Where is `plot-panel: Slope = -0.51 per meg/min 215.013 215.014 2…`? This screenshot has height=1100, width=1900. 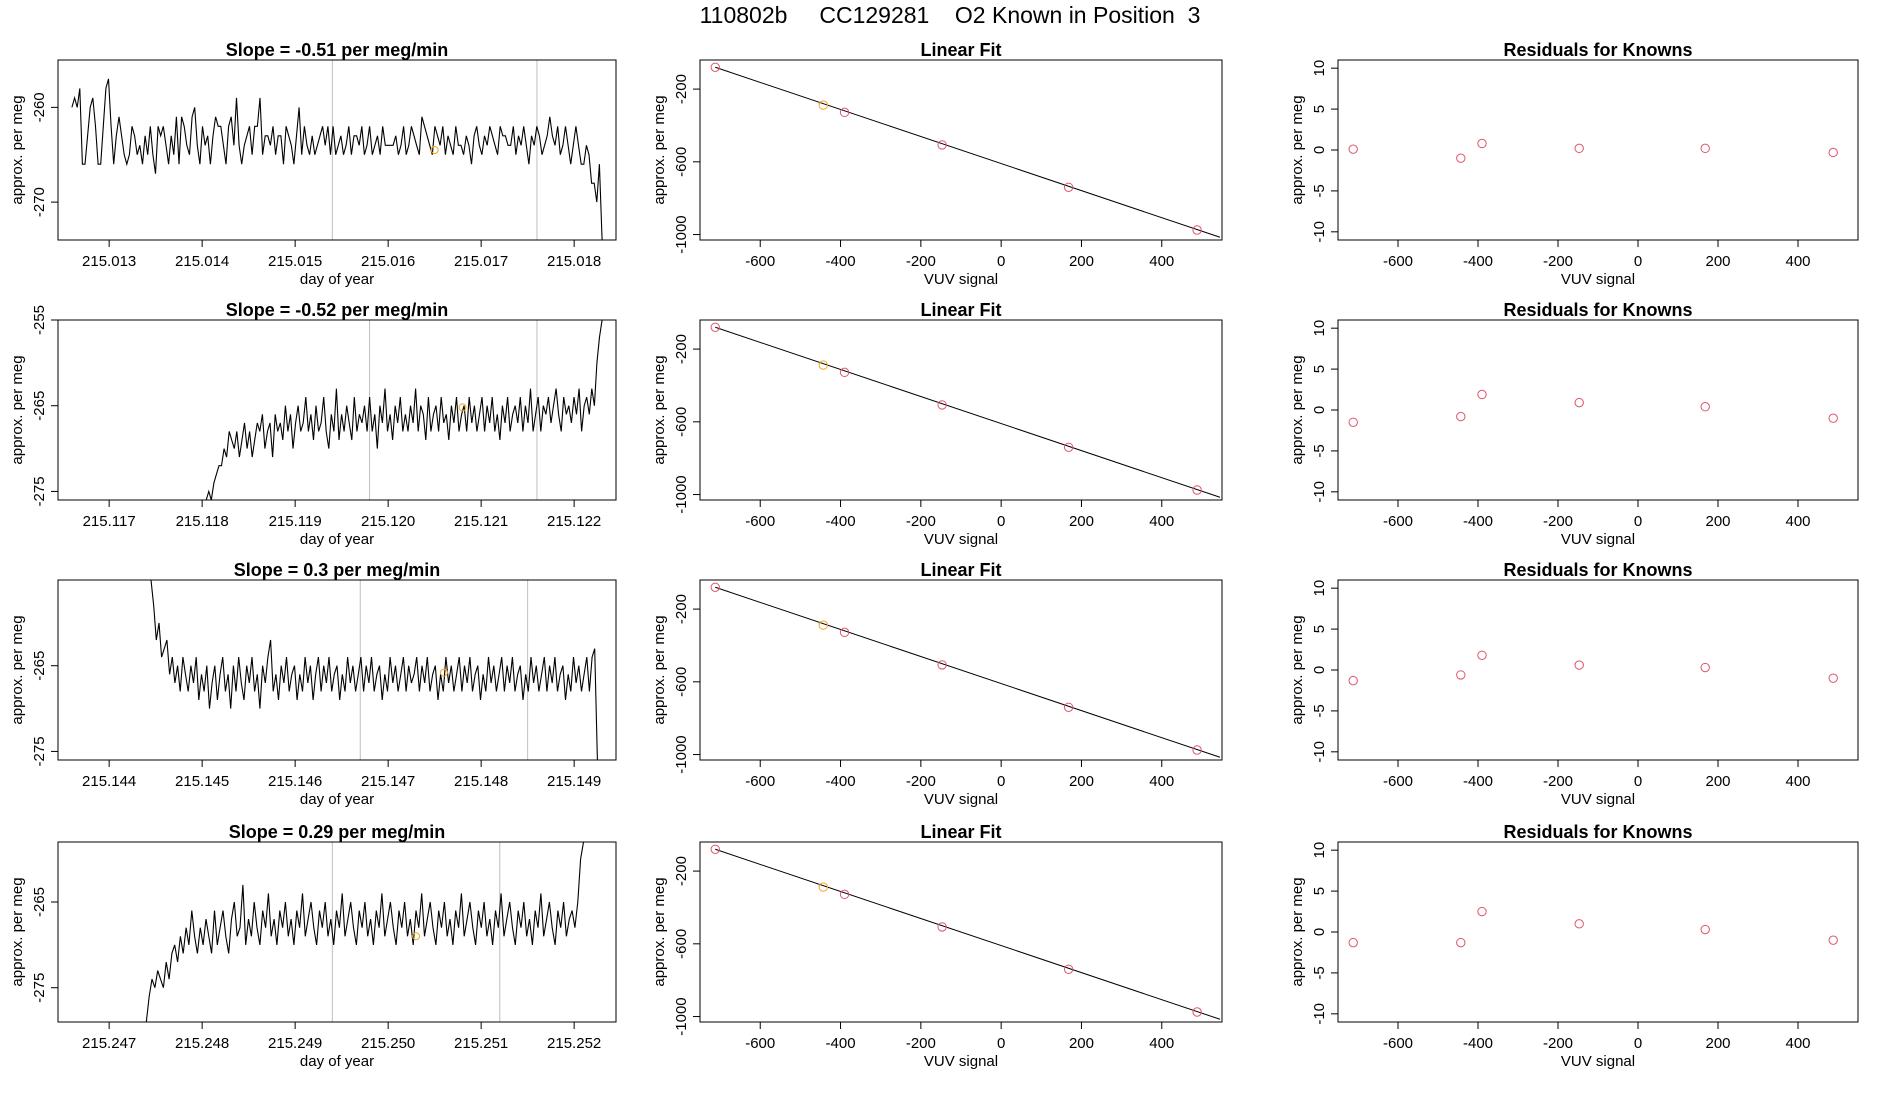 plot-panel: Slope = -0.51 per meg/min 215.013 215.014 2… is located at coordinates (313, 164).